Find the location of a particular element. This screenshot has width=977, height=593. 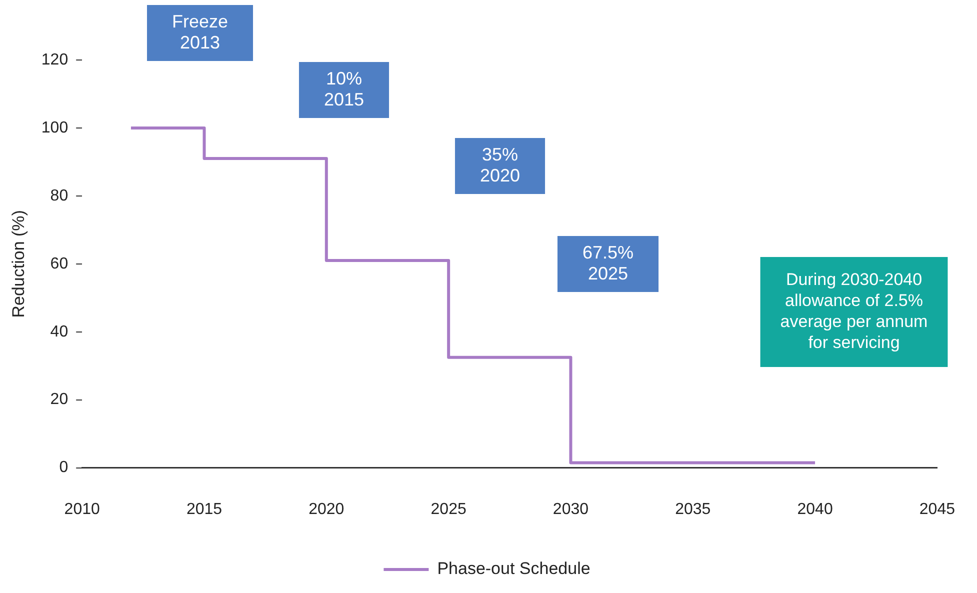

x-tick-label: 2015 is located at coordinates (204, 509).